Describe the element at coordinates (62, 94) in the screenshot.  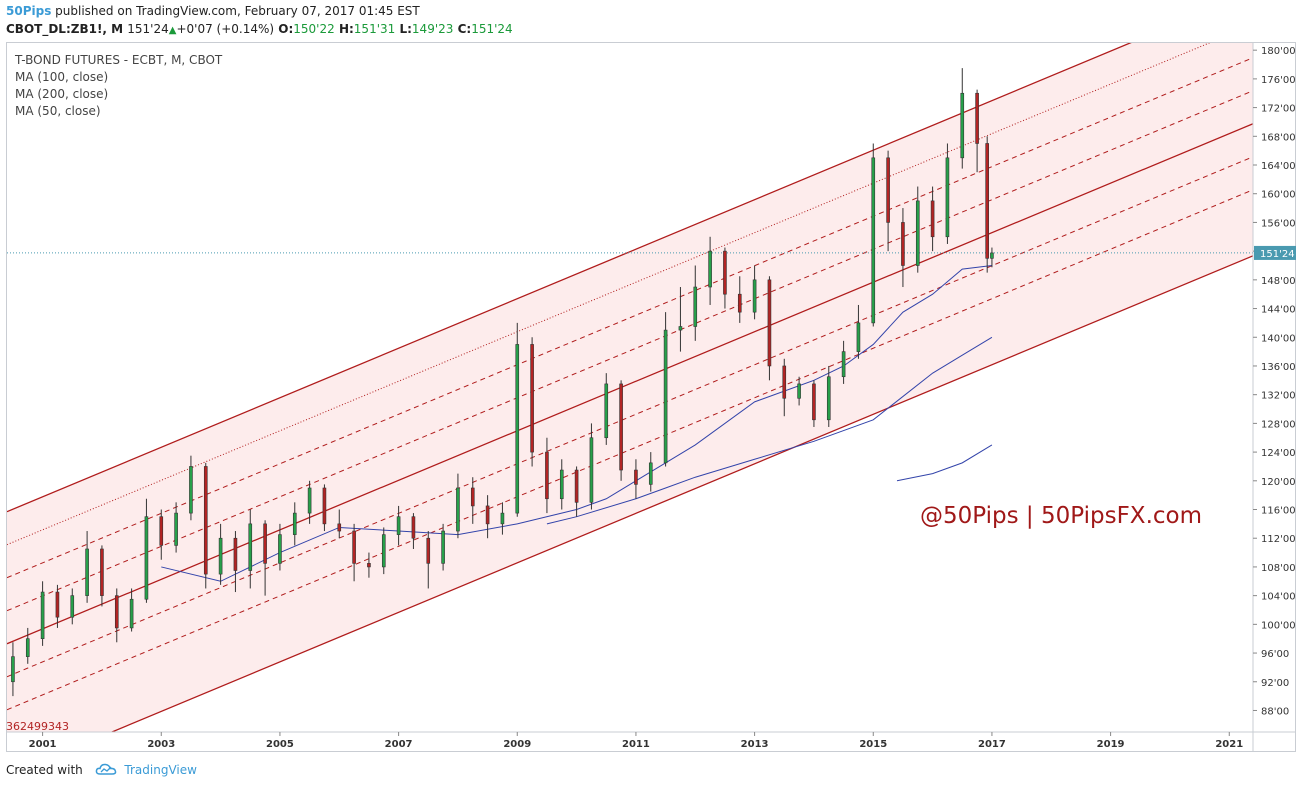
I see `legend-ma200: MA (200, close)` at that location.